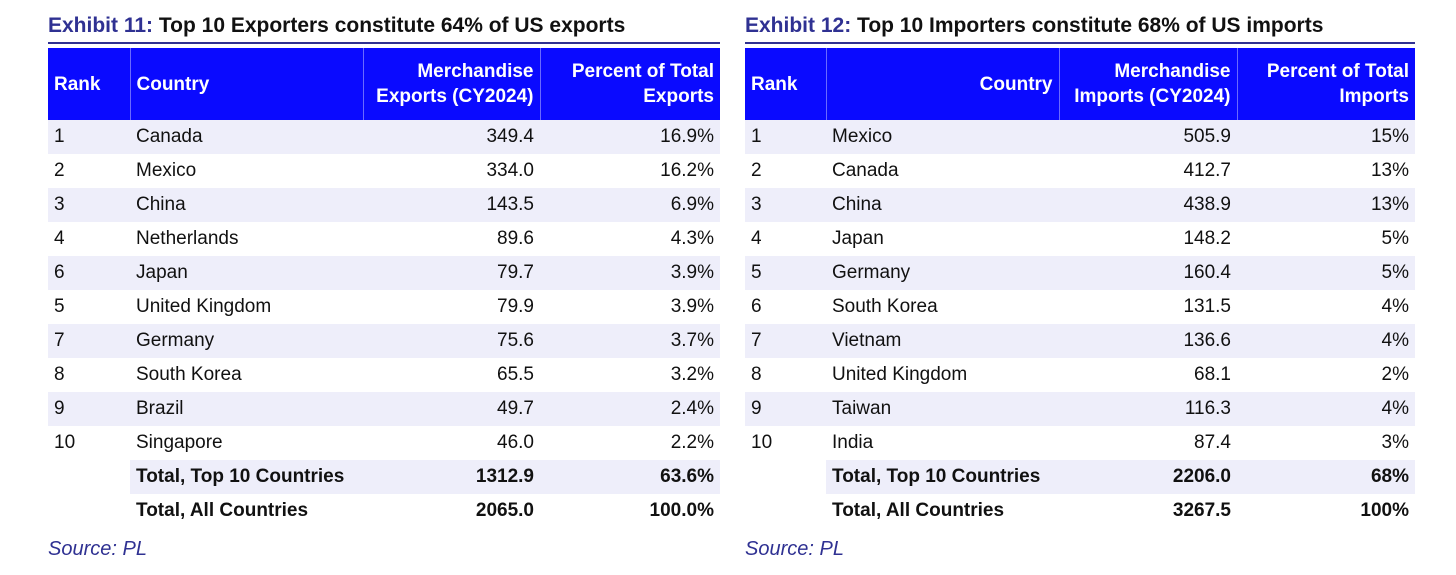 The width and height of the screenshot is (1456, 575). What do you see at coordinates (942, 273) in the screenshot?
I see `country-cell: Germany` at bounding box center [942, 273].